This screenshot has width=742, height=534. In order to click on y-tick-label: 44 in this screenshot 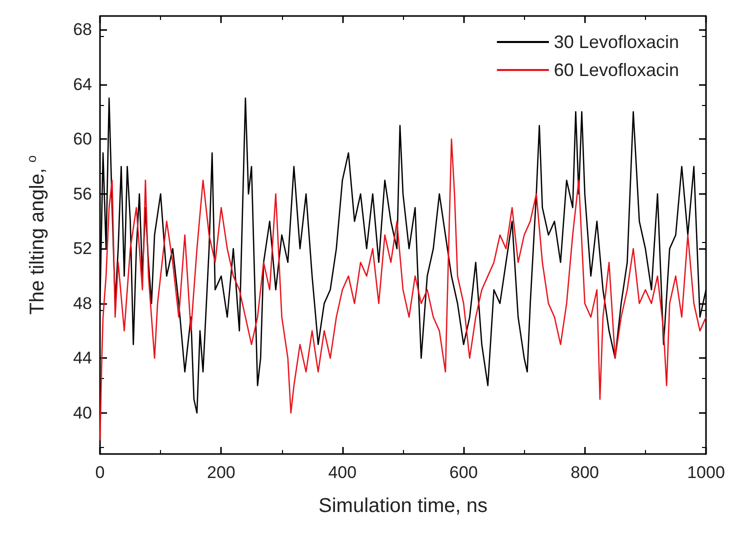, I will do `click(82, 358)`.